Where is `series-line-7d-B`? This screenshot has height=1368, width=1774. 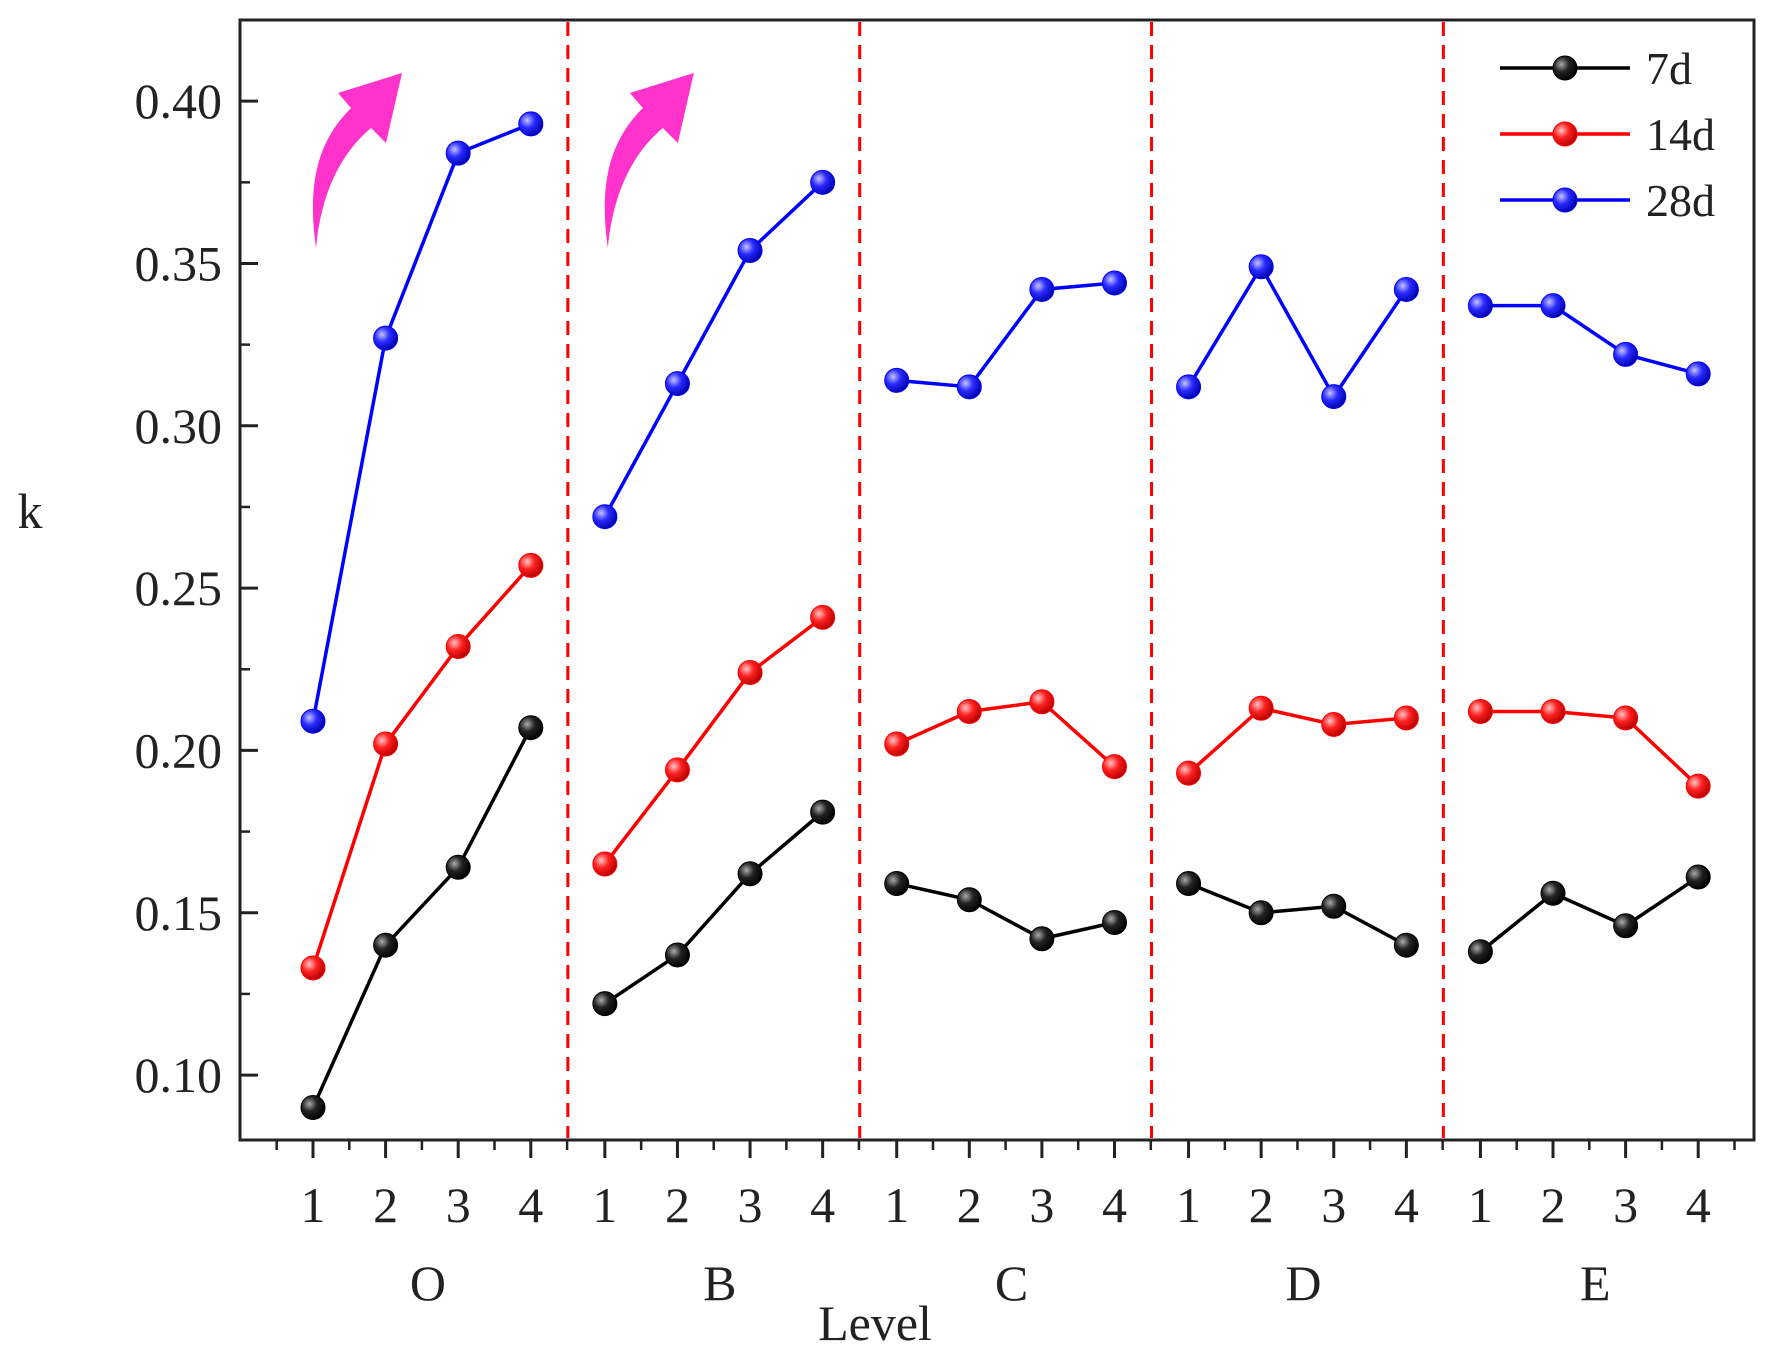 series-line-7d-B is located at coordinates (713, 908).